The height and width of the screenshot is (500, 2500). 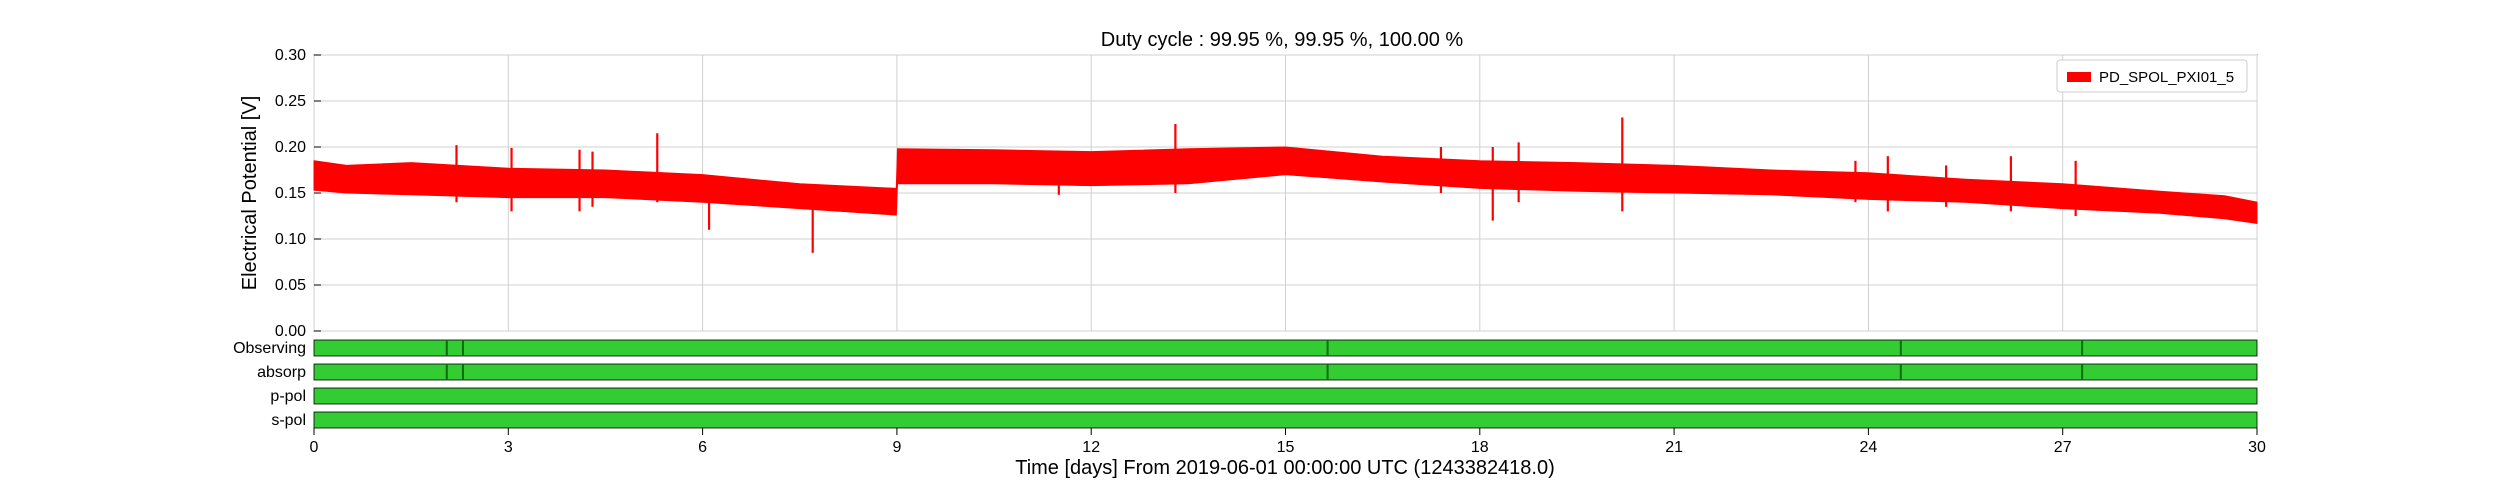 I want to click on x-tick-label: 6, so click(x=702, y=447).